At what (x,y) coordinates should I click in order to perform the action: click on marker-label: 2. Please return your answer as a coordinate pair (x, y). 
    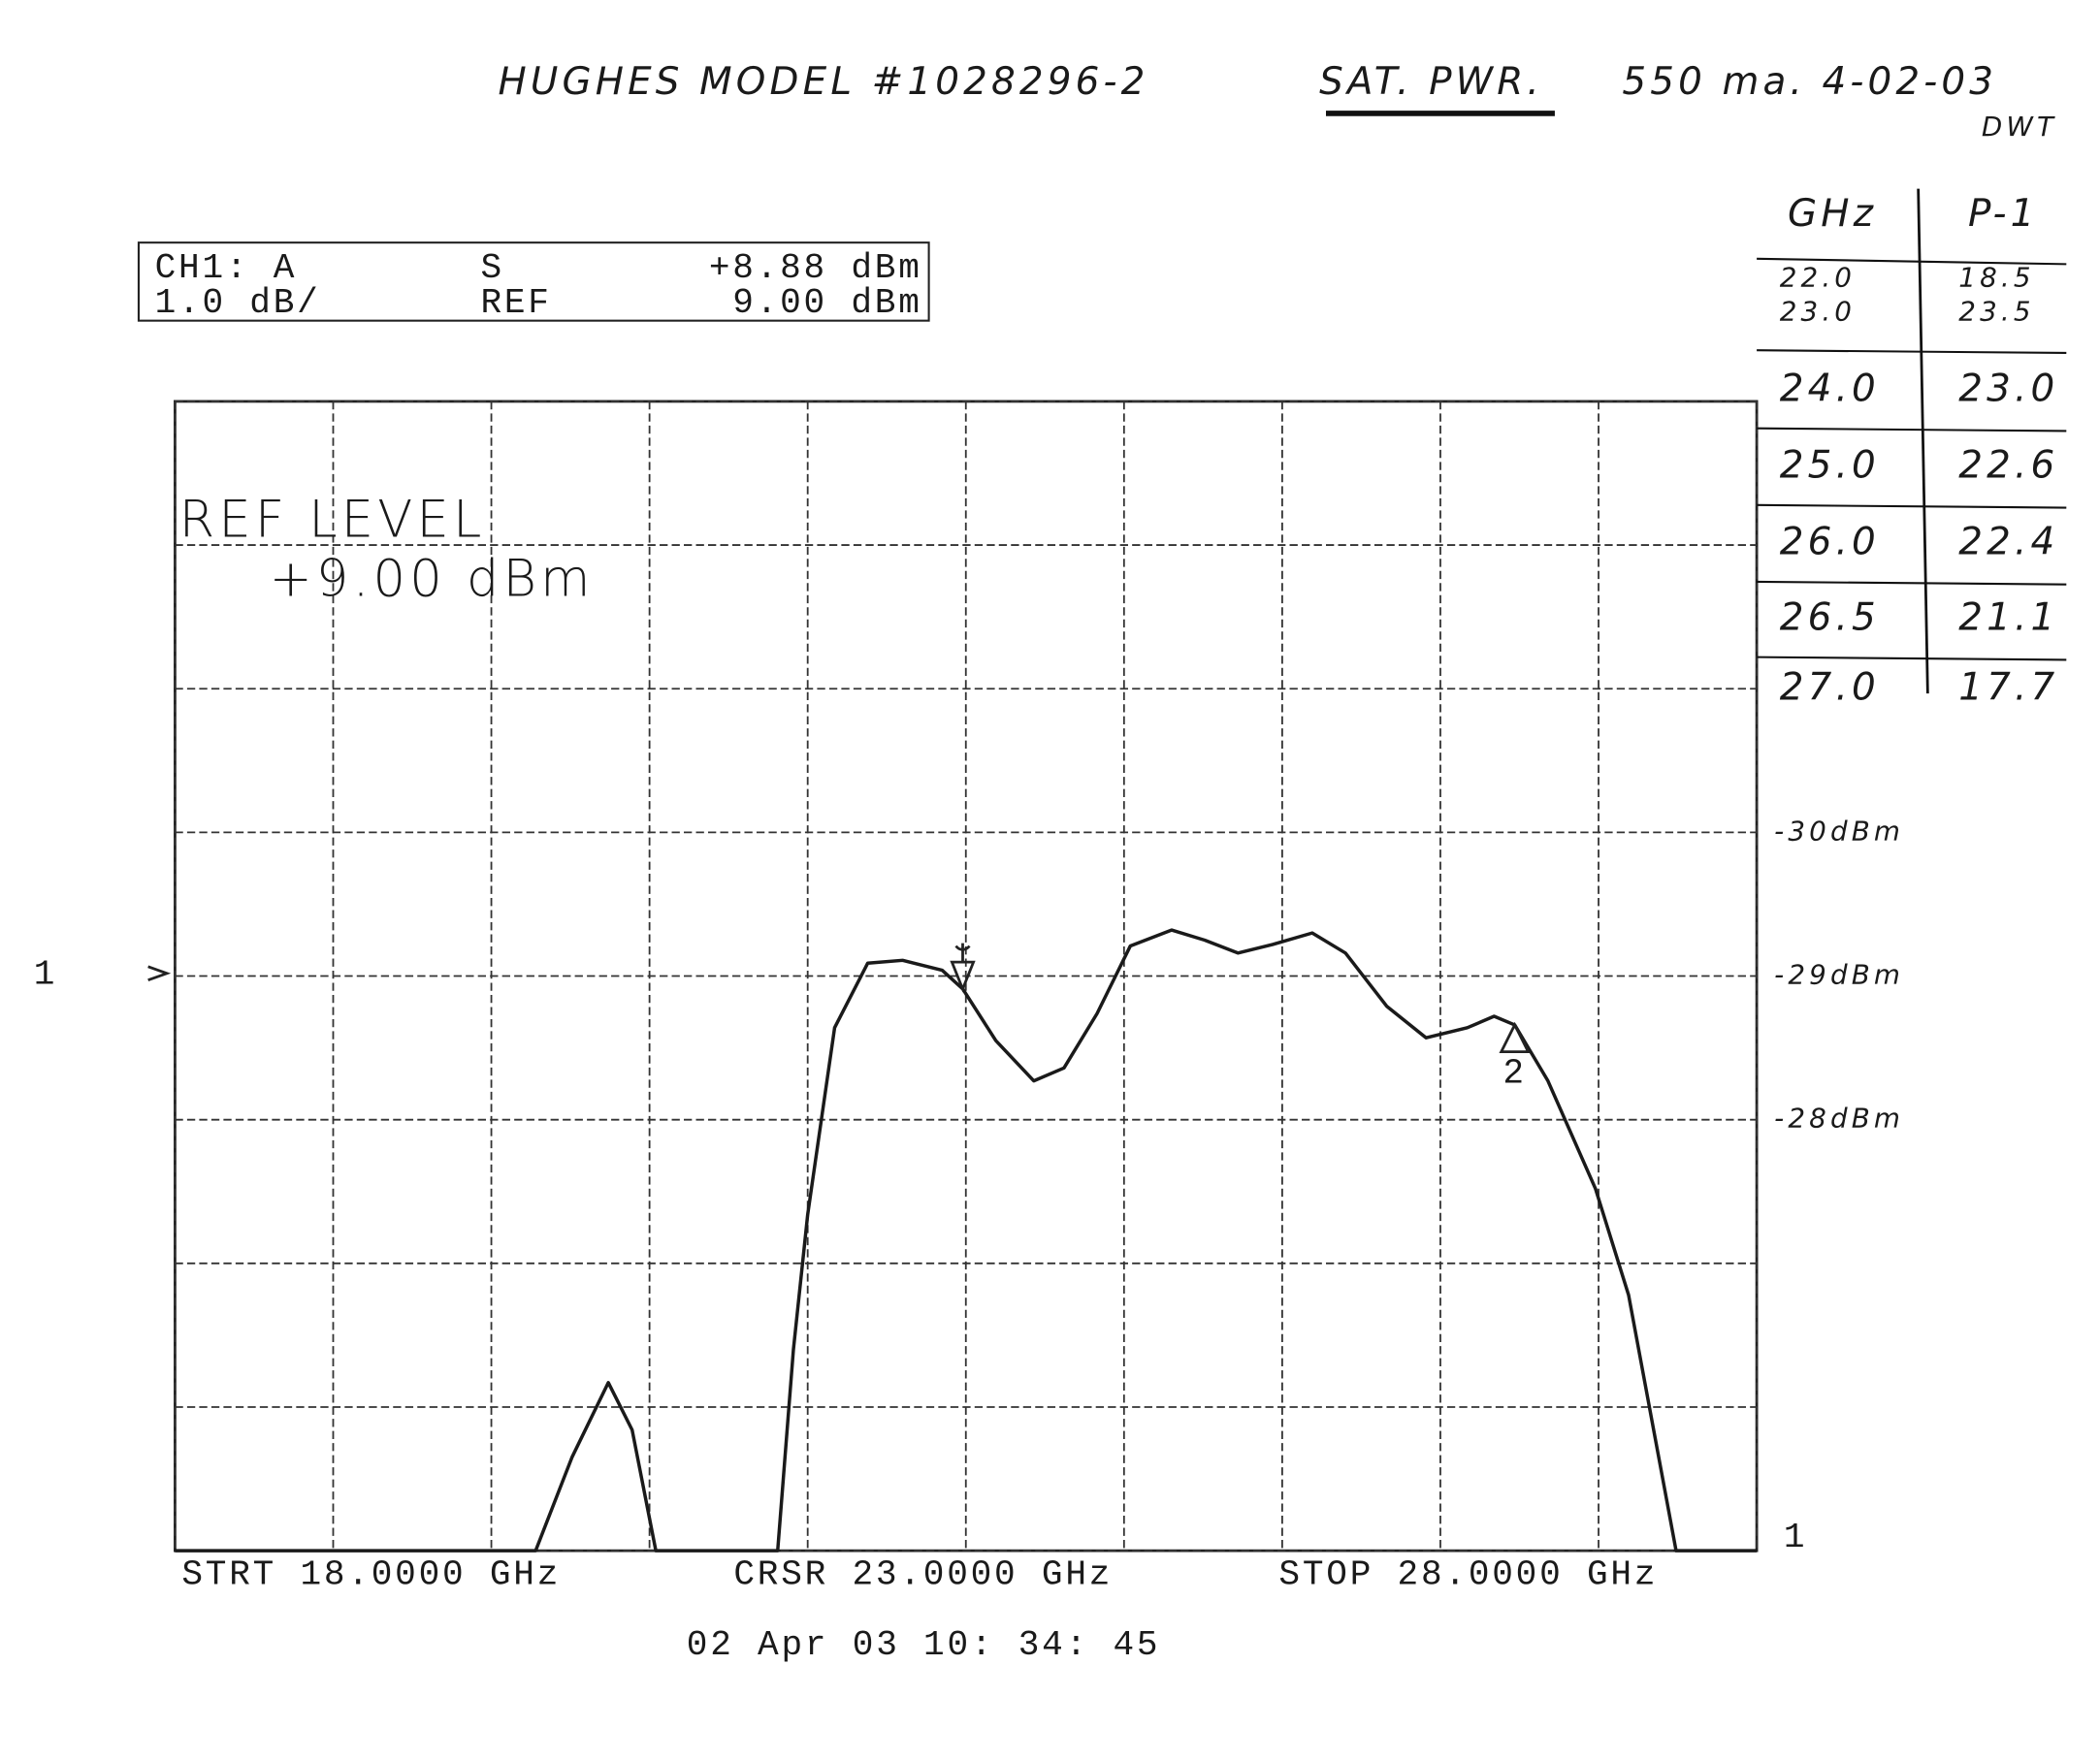
    Looking at the image, I should click on (1514, 1073).